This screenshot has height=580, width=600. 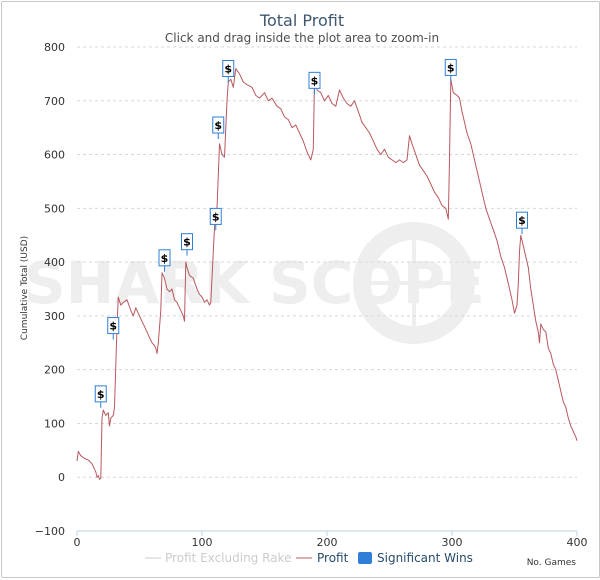 I want to click on x-tick-label: 0, so click(x=77, y=542).